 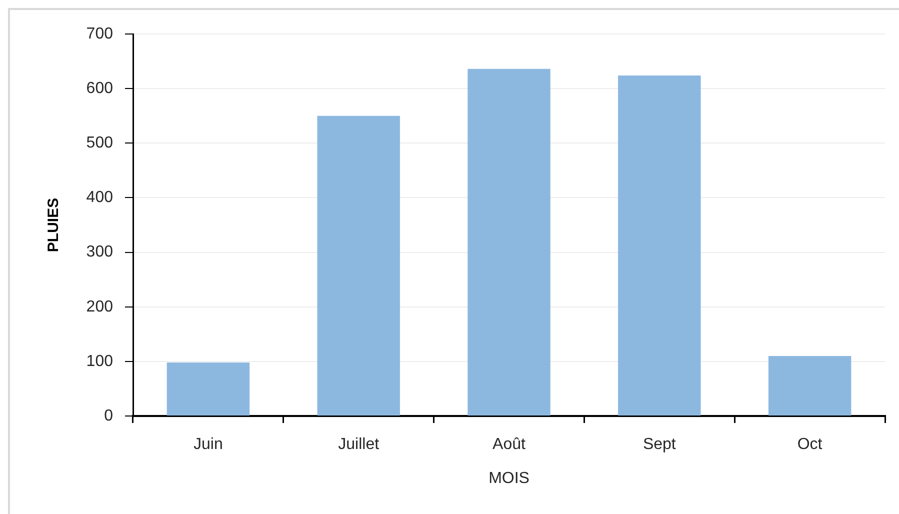 What do you see at coordinates (100, 197) in the screenshot?
I see `y-tick-label: 400` at bounding box center [100, 197].